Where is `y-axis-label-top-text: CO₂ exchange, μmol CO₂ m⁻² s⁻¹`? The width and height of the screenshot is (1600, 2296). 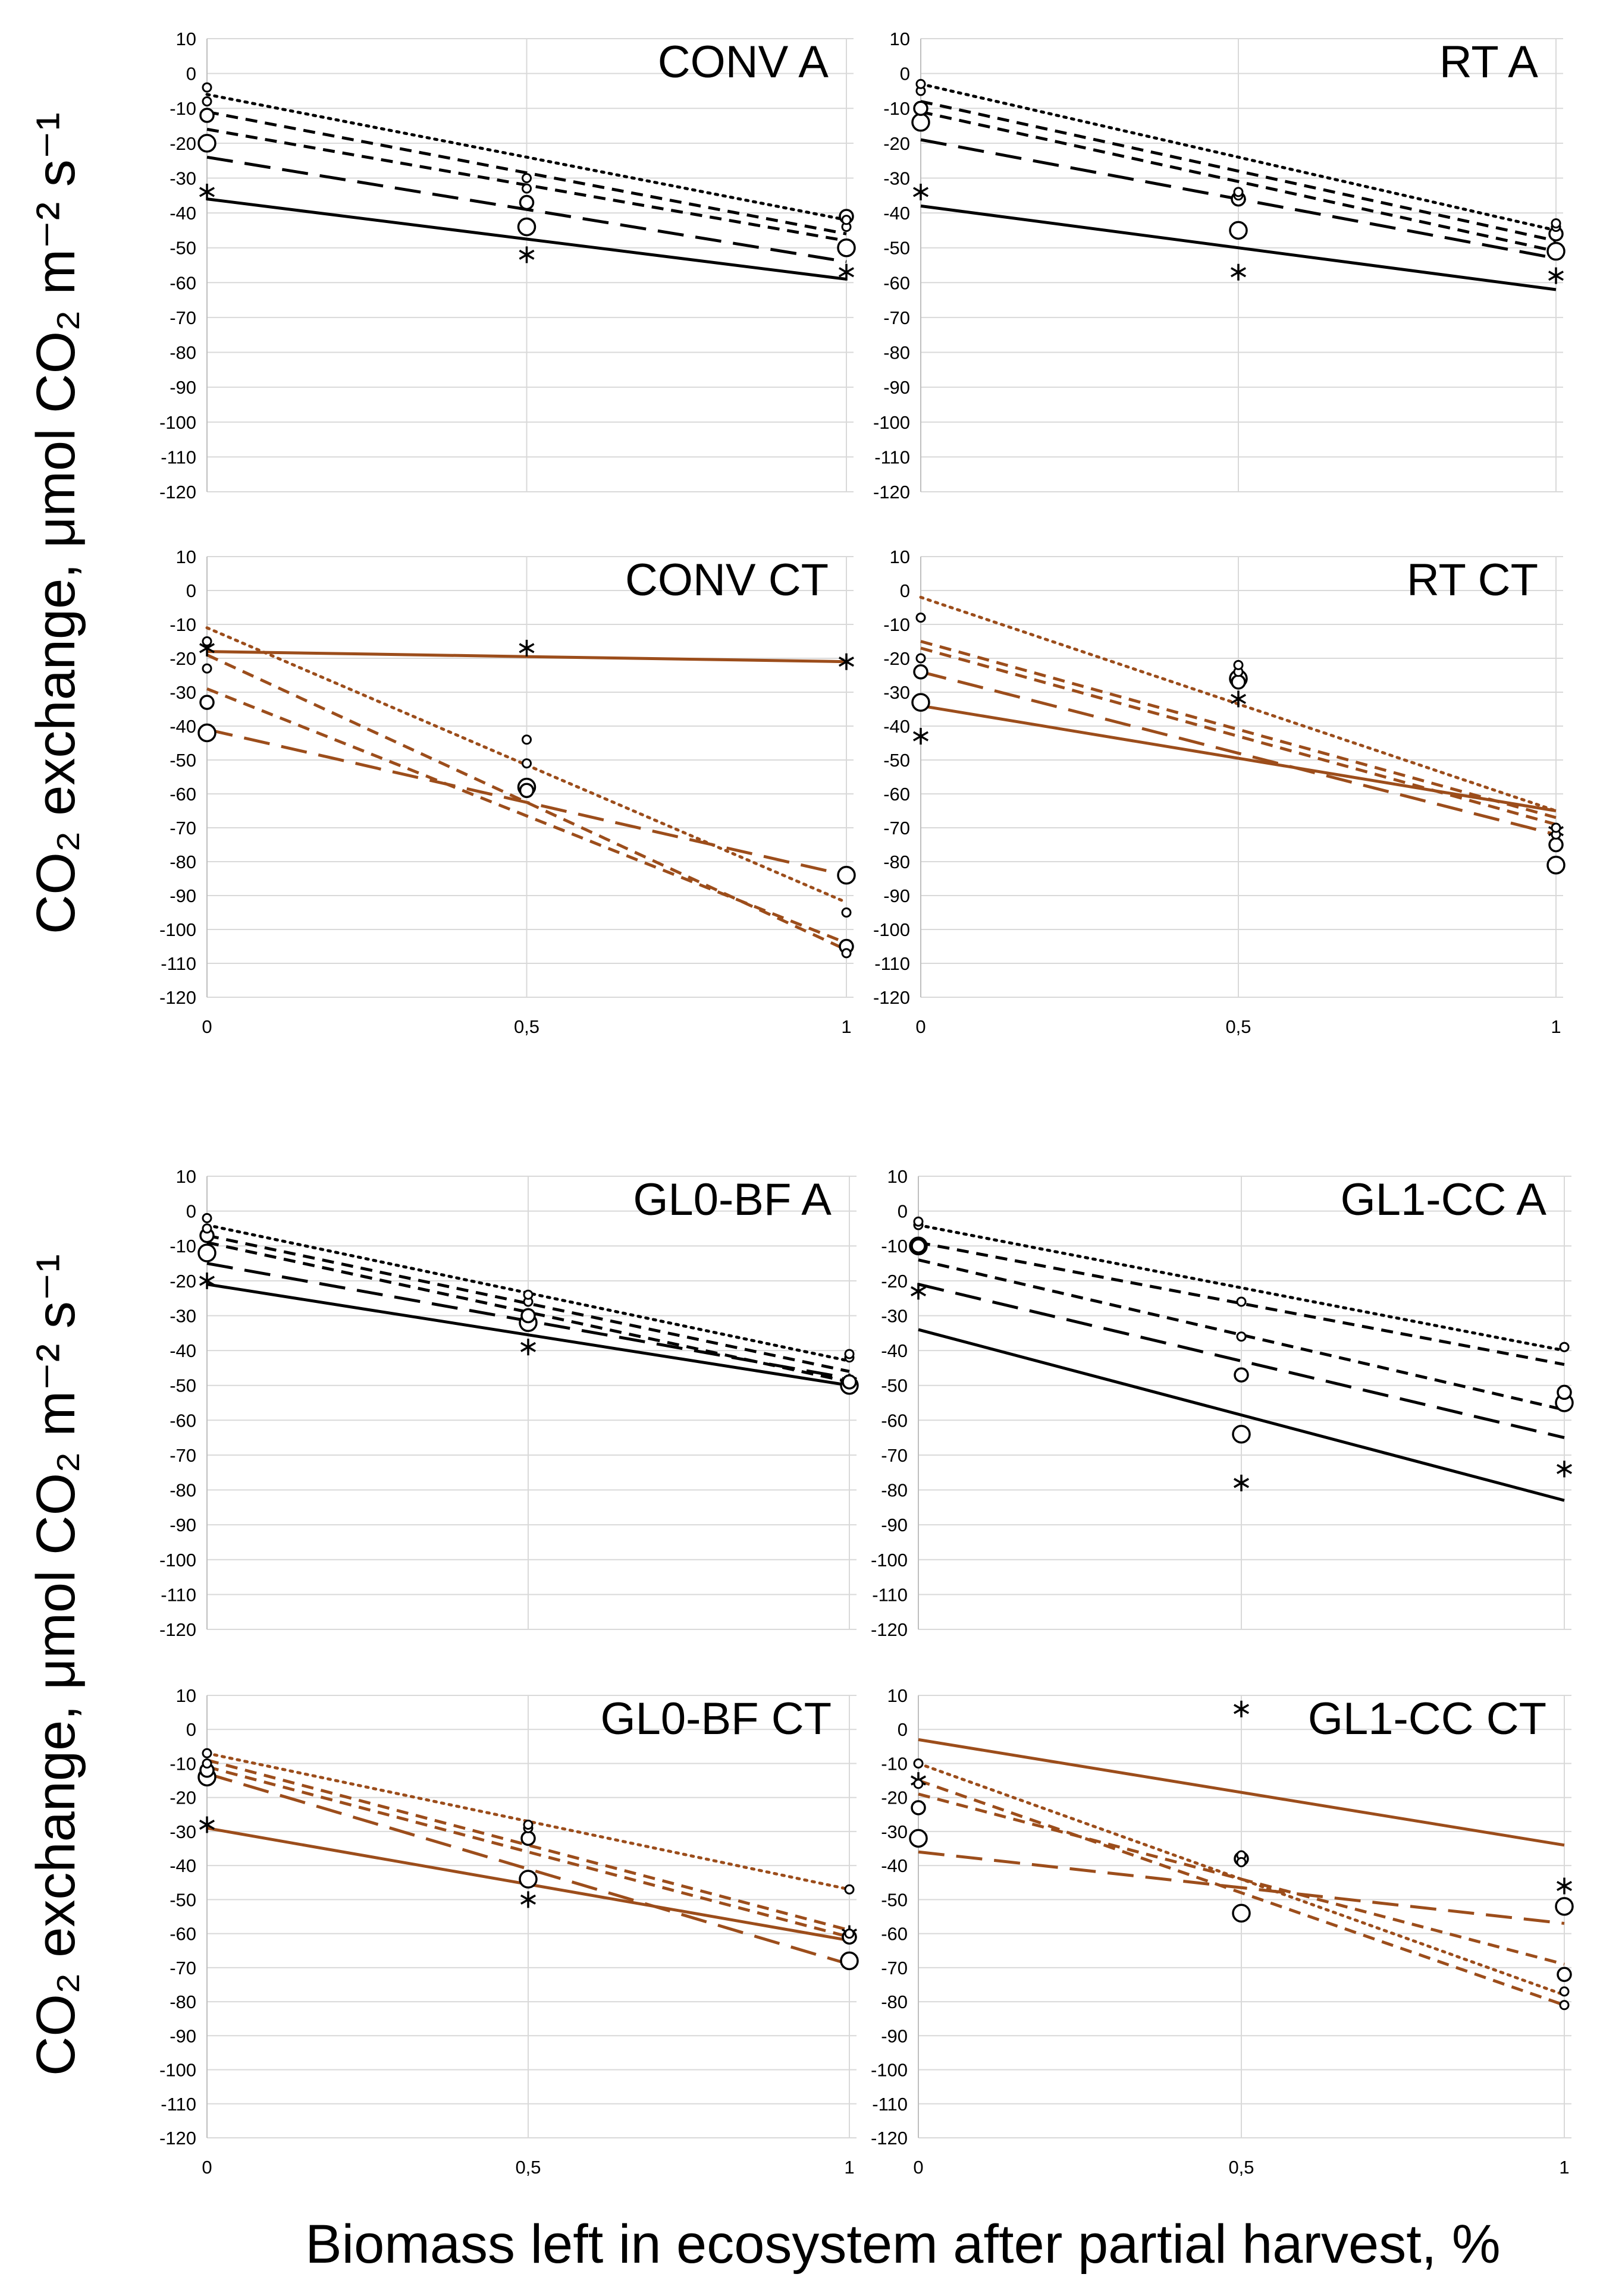 y-axis-label-top-text: CO₂ exchange, μmol CO₂ m⁻² s⁻¹ is located at coordinates (56, 523).